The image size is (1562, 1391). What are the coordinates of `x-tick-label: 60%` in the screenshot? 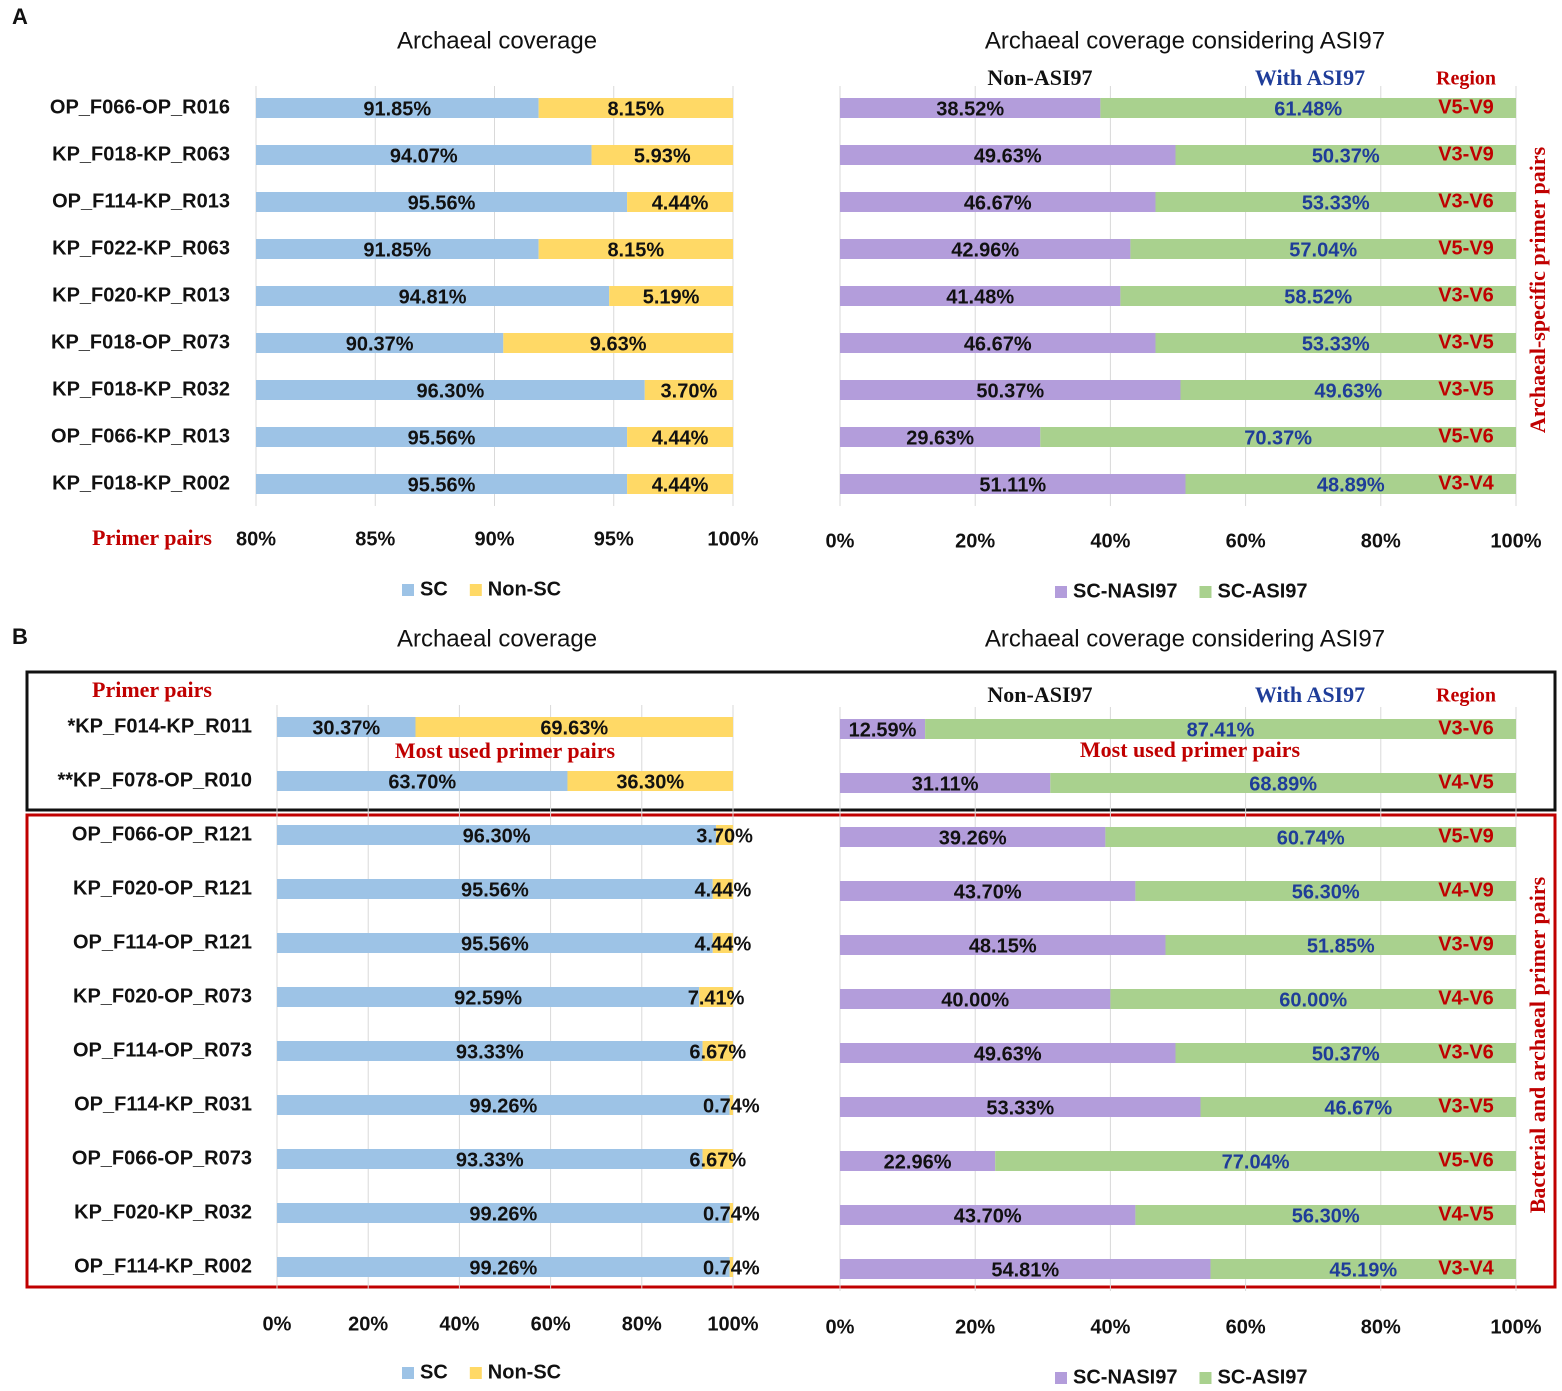 It's located at (1246, 1327).